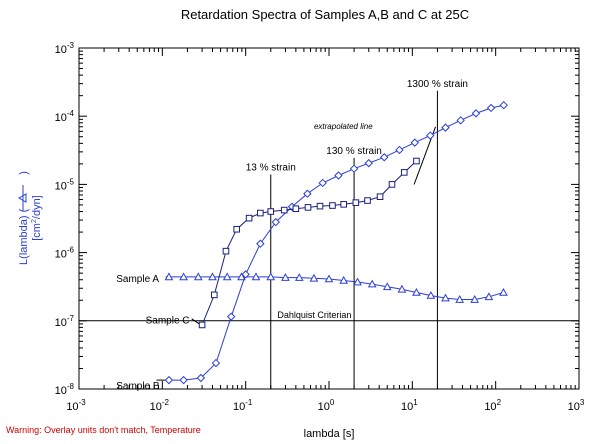 The height and width of the screenshot is (444, 594). I want to click on sample-label: Sample A, so click(137, 279).